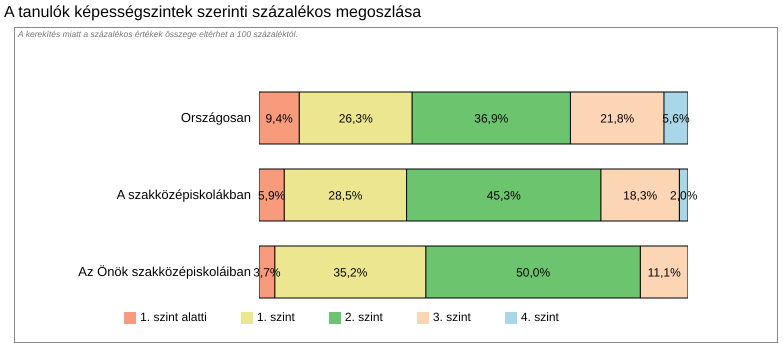 The width and height of the screenshot is (783, 343). I want to click on y-tick-label: Az Önök szakközépiskoláiban, so click(164, 272).